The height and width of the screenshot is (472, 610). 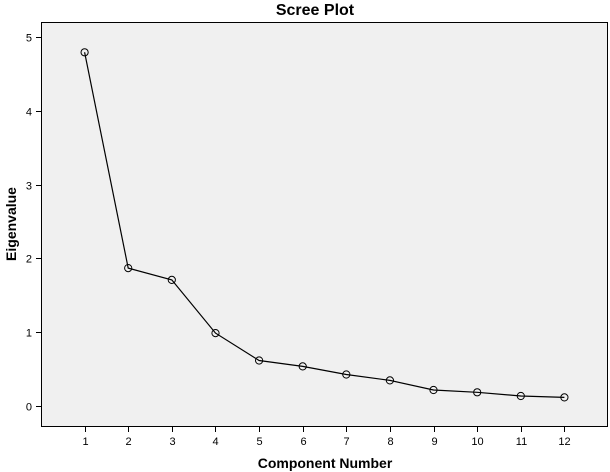 What do you see at coordinates (29, 113) in the screenshot?
I see `y-tick-label: 4` at bounding box center [29, 113].